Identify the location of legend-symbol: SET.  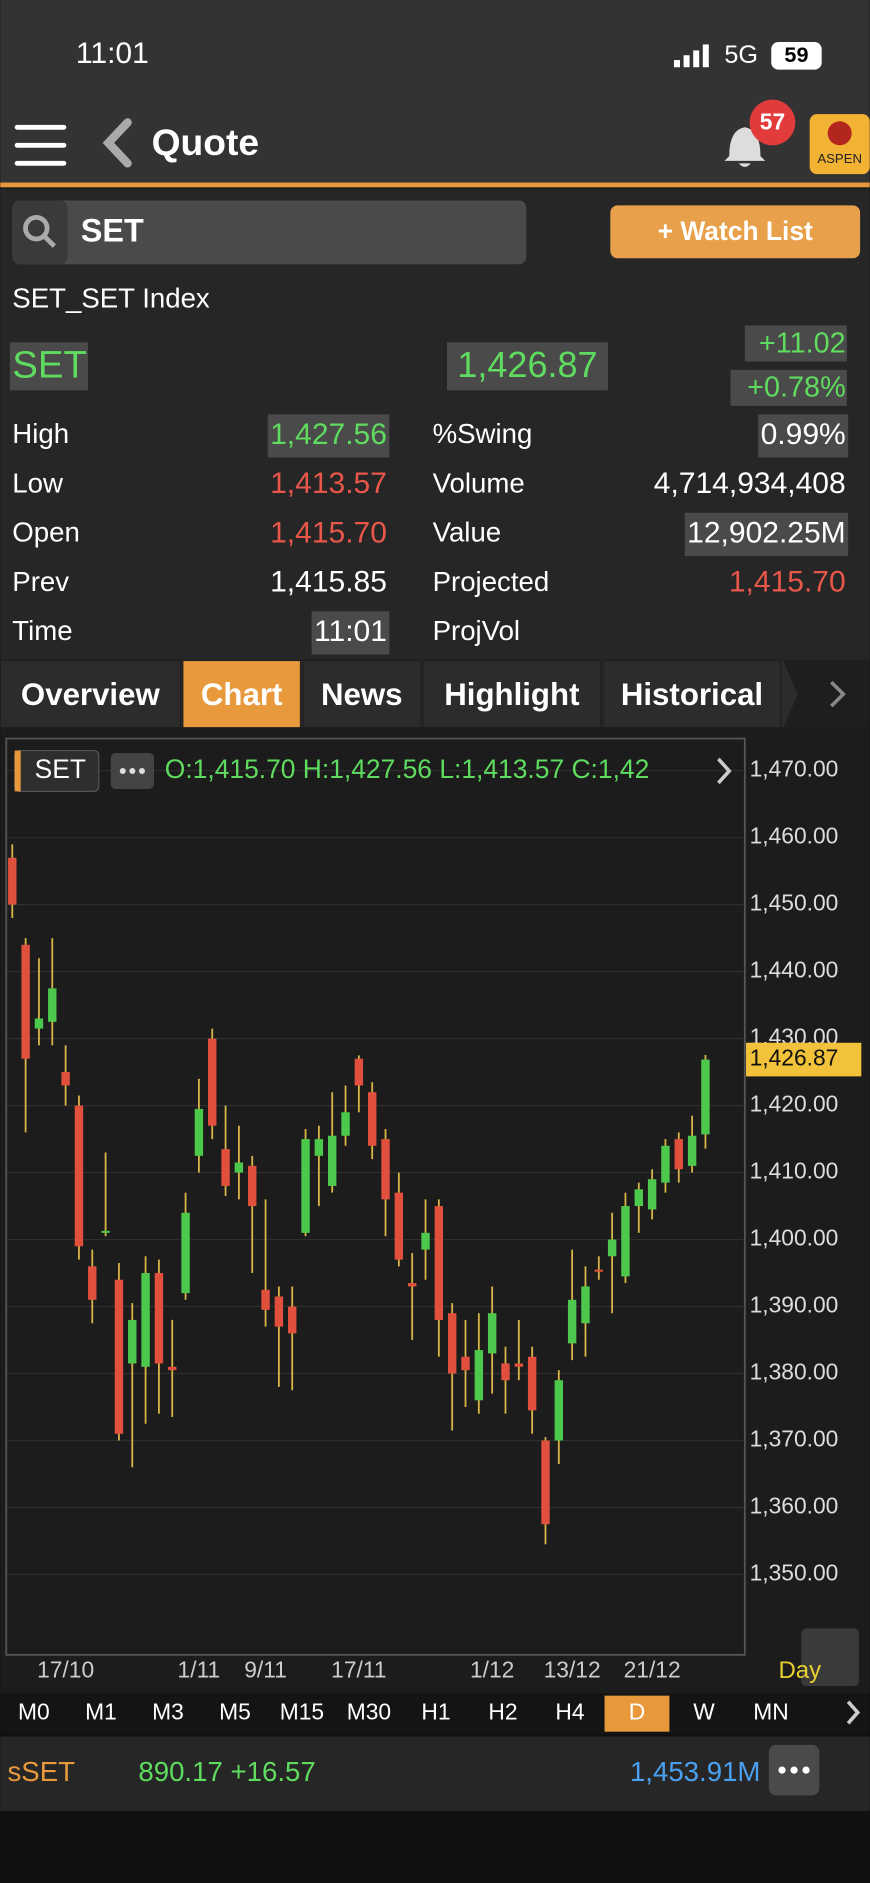
(60, 769).